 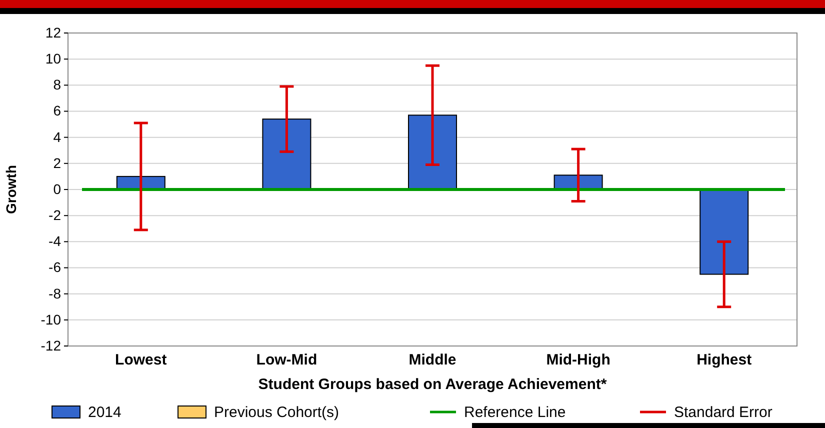 I want to click on y-tick-label: 2, so click(x=57, y=162).